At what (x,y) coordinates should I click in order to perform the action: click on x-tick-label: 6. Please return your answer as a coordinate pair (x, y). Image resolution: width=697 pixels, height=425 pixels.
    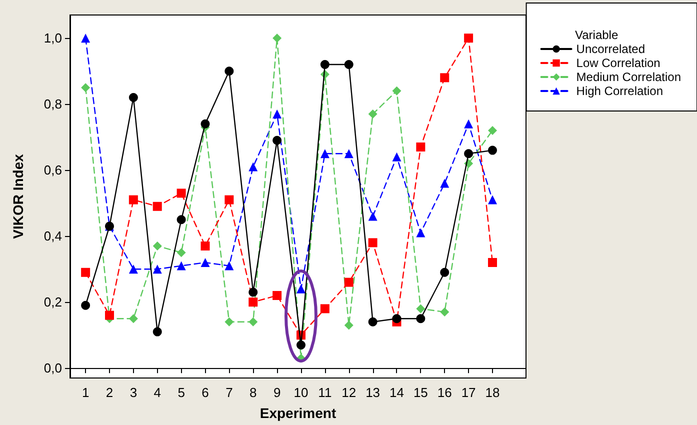
    Looking at the image, I should click on (205, 392).